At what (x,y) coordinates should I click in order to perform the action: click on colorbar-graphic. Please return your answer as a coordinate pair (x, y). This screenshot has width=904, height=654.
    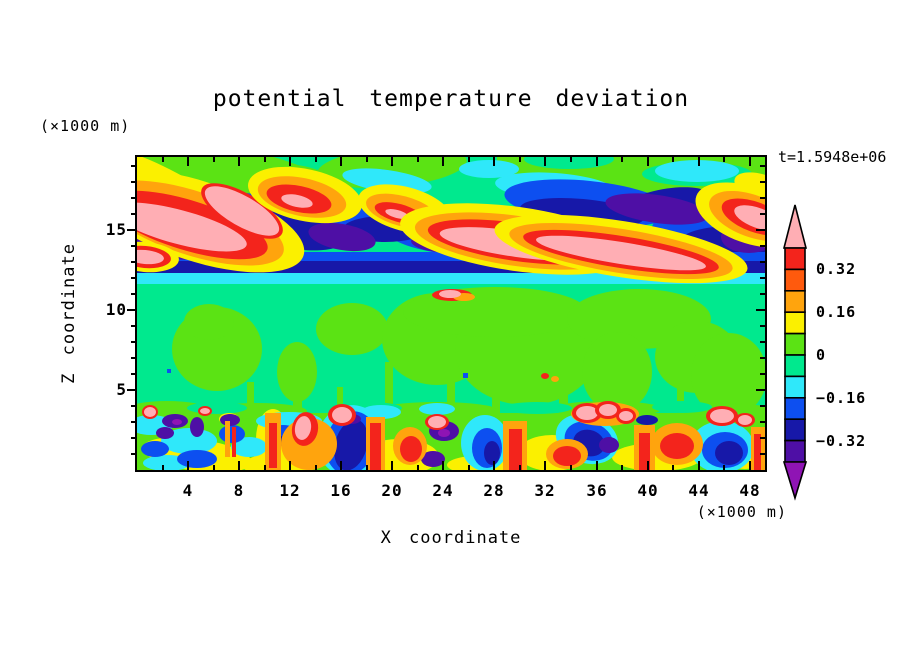
    Looking at the image, I should click on (795, 352).